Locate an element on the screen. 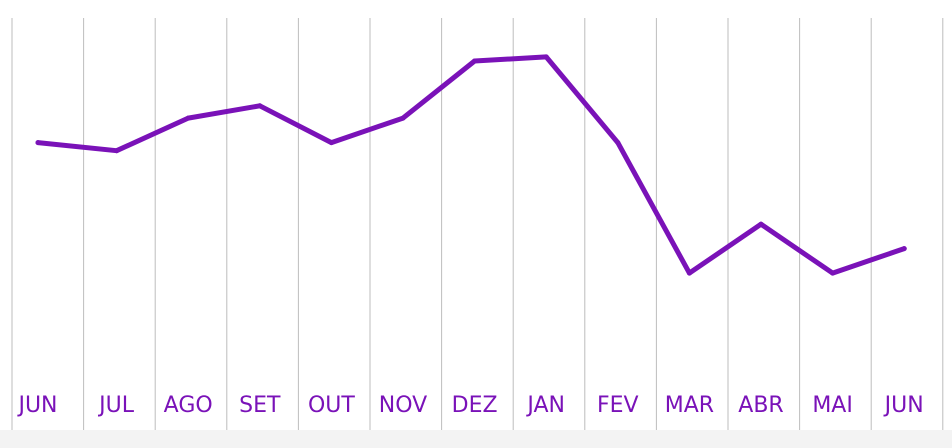 The height and width of the screenshot is (448, 952). x-tick-label: MAI is located at coordinates (832, 405).